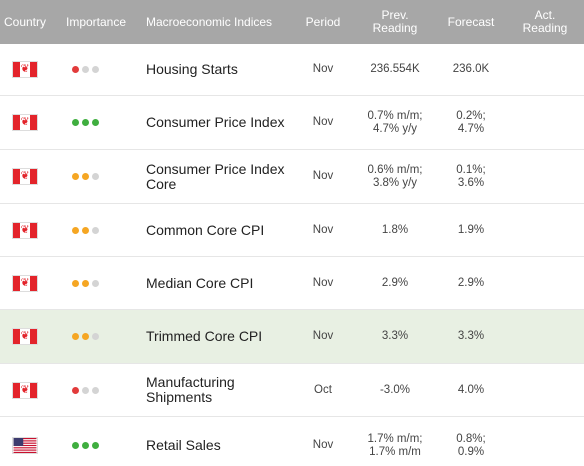  Describe the element at coordinates (471, 389) in the screenshot. I see `forecast-cell: 4.0%` at that location.